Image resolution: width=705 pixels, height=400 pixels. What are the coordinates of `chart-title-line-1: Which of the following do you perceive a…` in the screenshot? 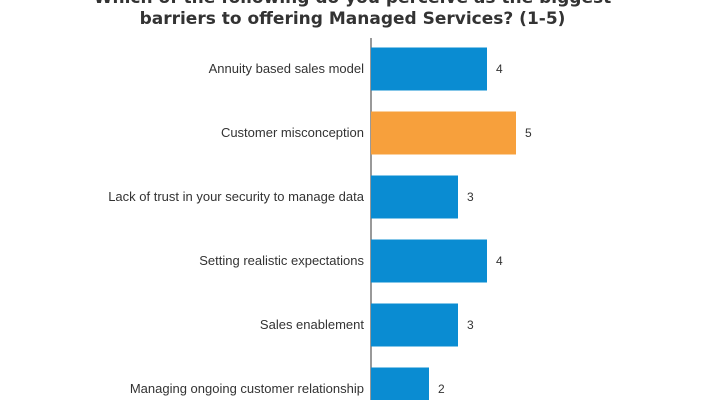 It's located at (352, 4).